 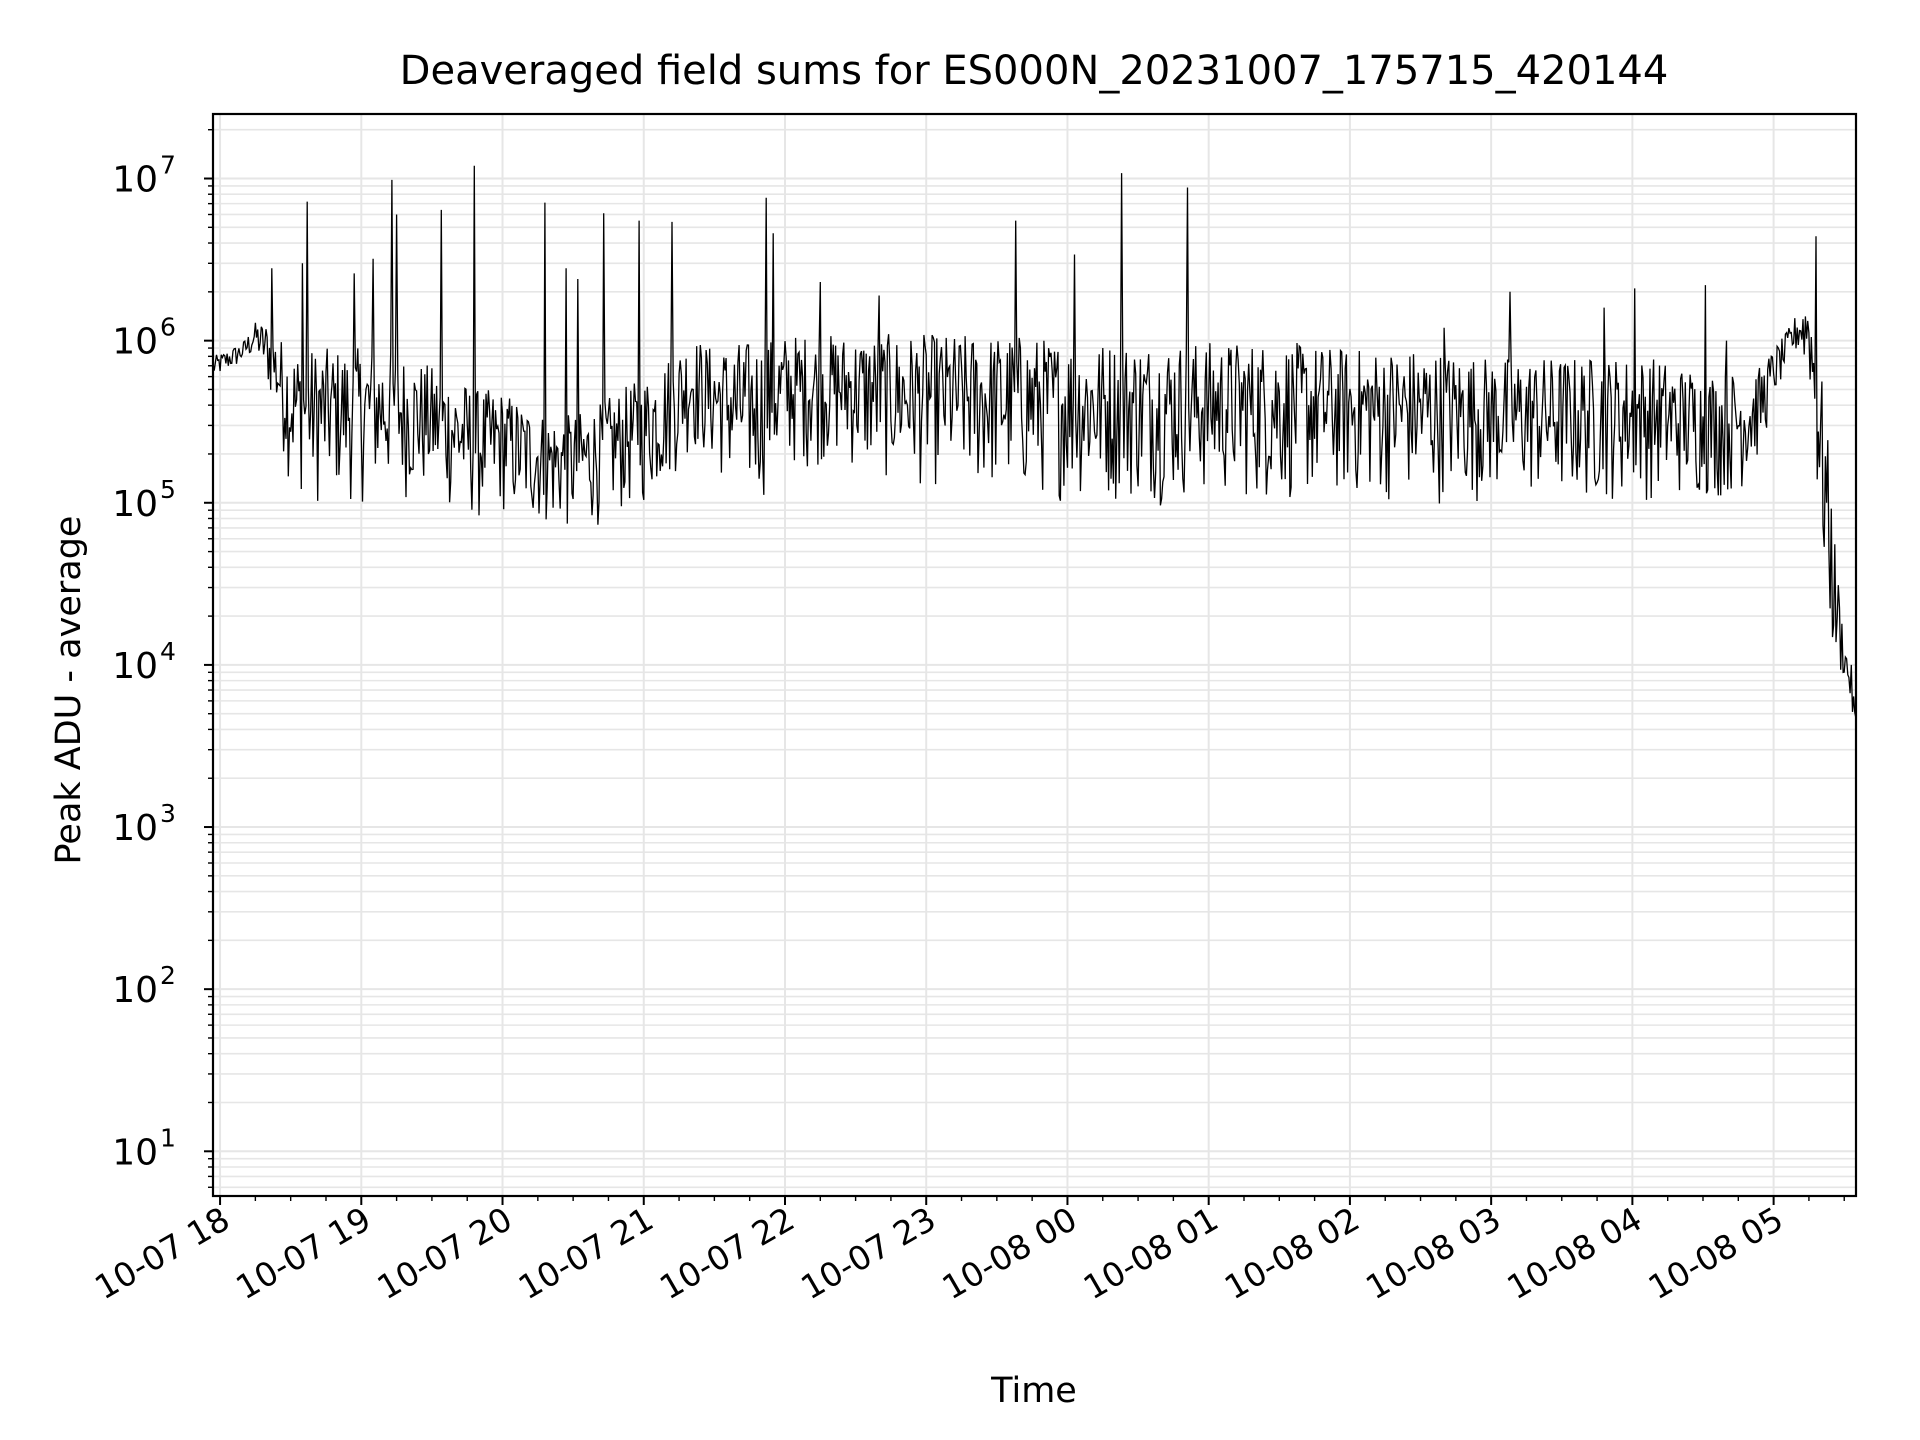 I want to click on y-axis-label: Peak ADU - average, so click(x=69, y=690).